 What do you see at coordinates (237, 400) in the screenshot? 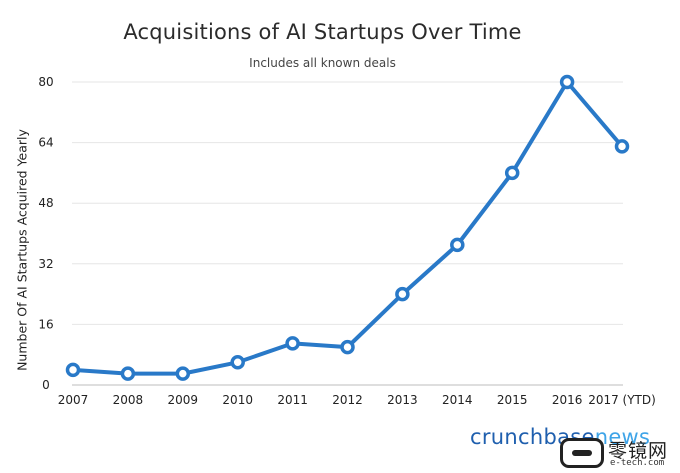
I see `x-tick-label: 2010` at bounding box center [237, 400].